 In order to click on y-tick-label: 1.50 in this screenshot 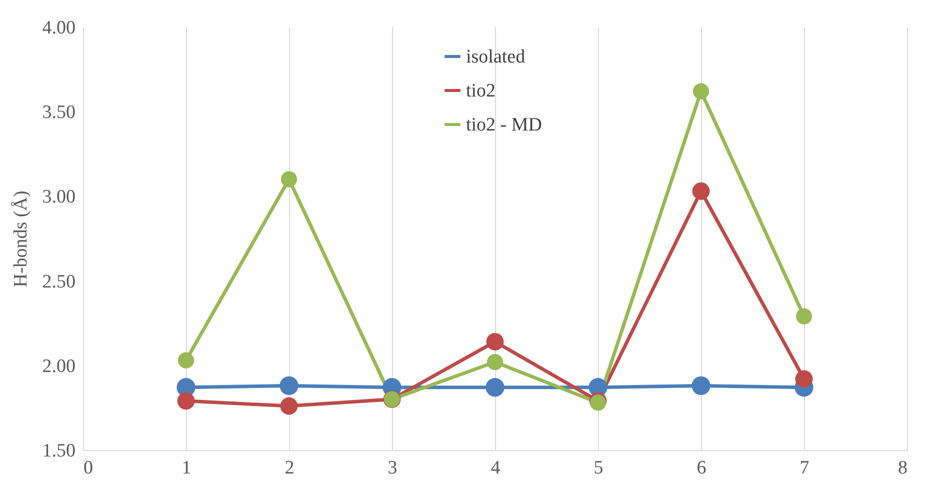, I will do `click(59, 451)`.